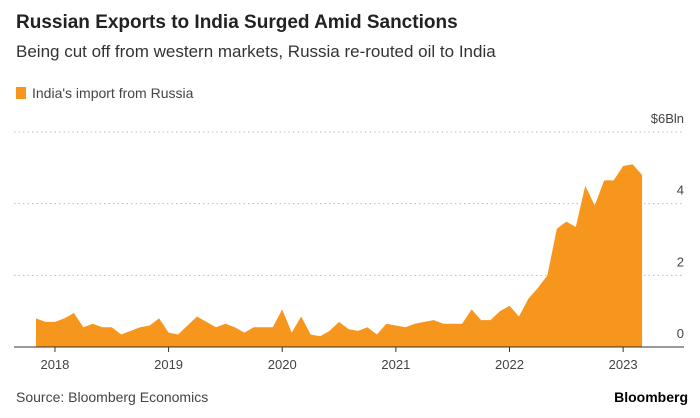 The height and width of the screenshot is (418, 700). What do you see at coordinates (21, 93) in the screenshot?
I see `legend-swatch` at bounding box center [21, 93].